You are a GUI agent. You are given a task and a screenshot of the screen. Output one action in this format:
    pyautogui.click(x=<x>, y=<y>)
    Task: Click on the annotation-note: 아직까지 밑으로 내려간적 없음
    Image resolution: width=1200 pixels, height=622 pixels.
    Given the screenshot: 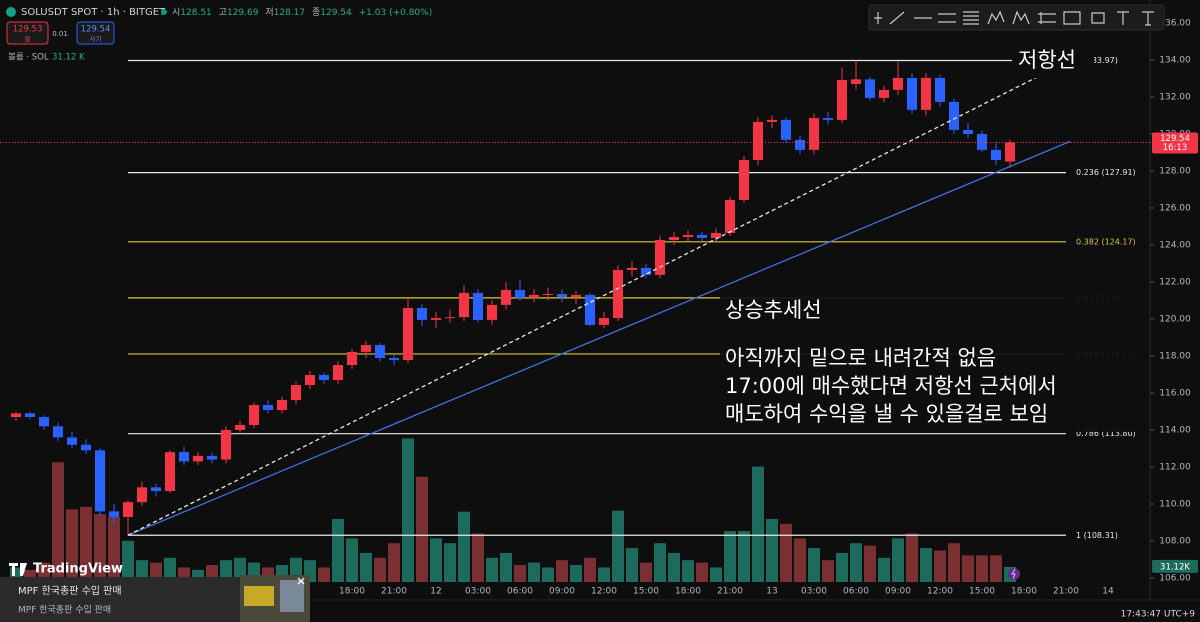 What is the action you would take?
    pyautogui.click(x=860, y=358)
    